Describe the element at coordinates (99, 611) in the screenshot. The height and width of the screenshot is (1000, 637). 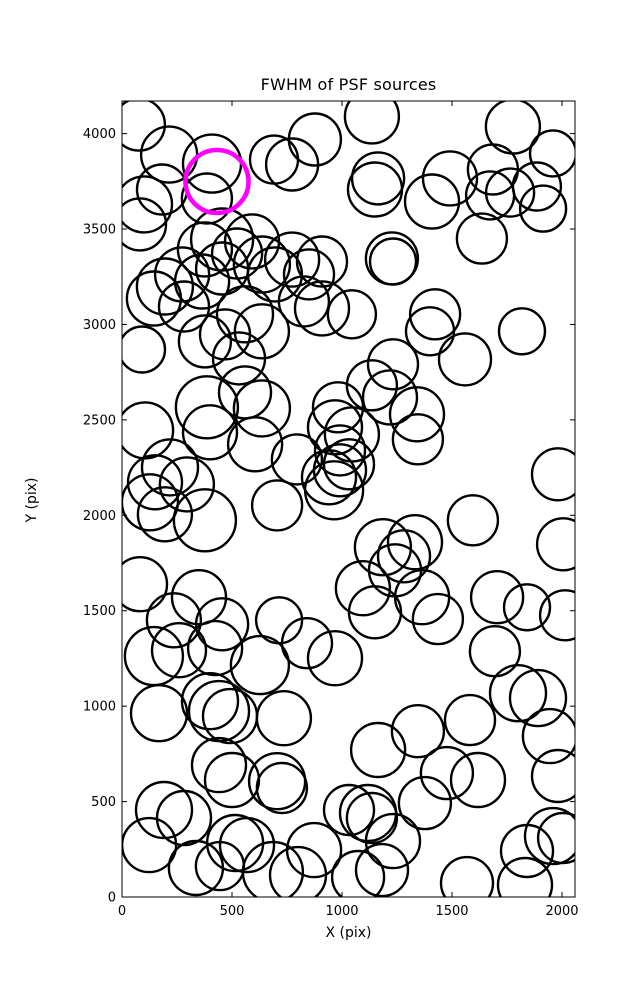
I see `y-tick-label: 1500` at that location.